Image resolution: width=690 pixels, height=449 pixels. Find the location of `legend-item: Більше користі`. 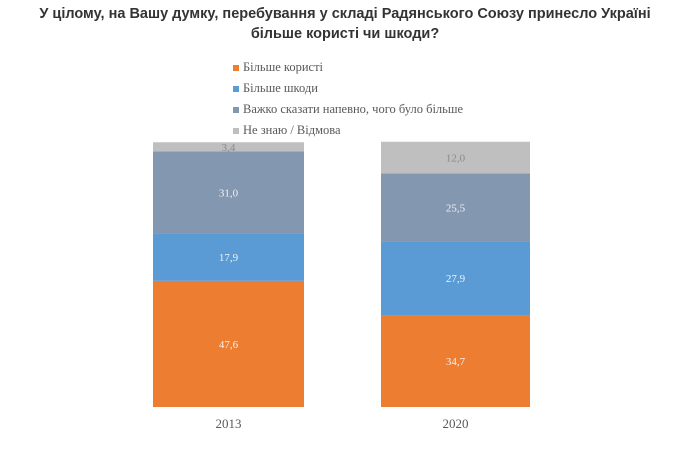

legend-item: Більше користі is located at coordinates (348, 67).